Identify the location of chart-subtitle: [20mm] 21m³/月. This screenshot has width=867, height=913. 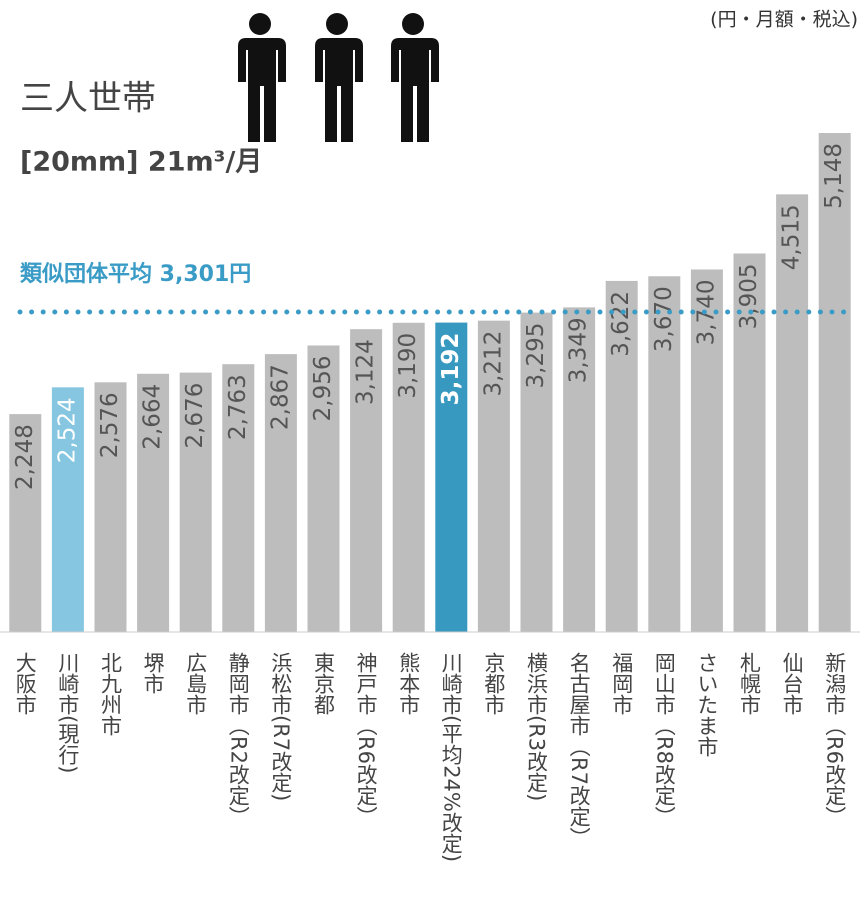
(141, 162).